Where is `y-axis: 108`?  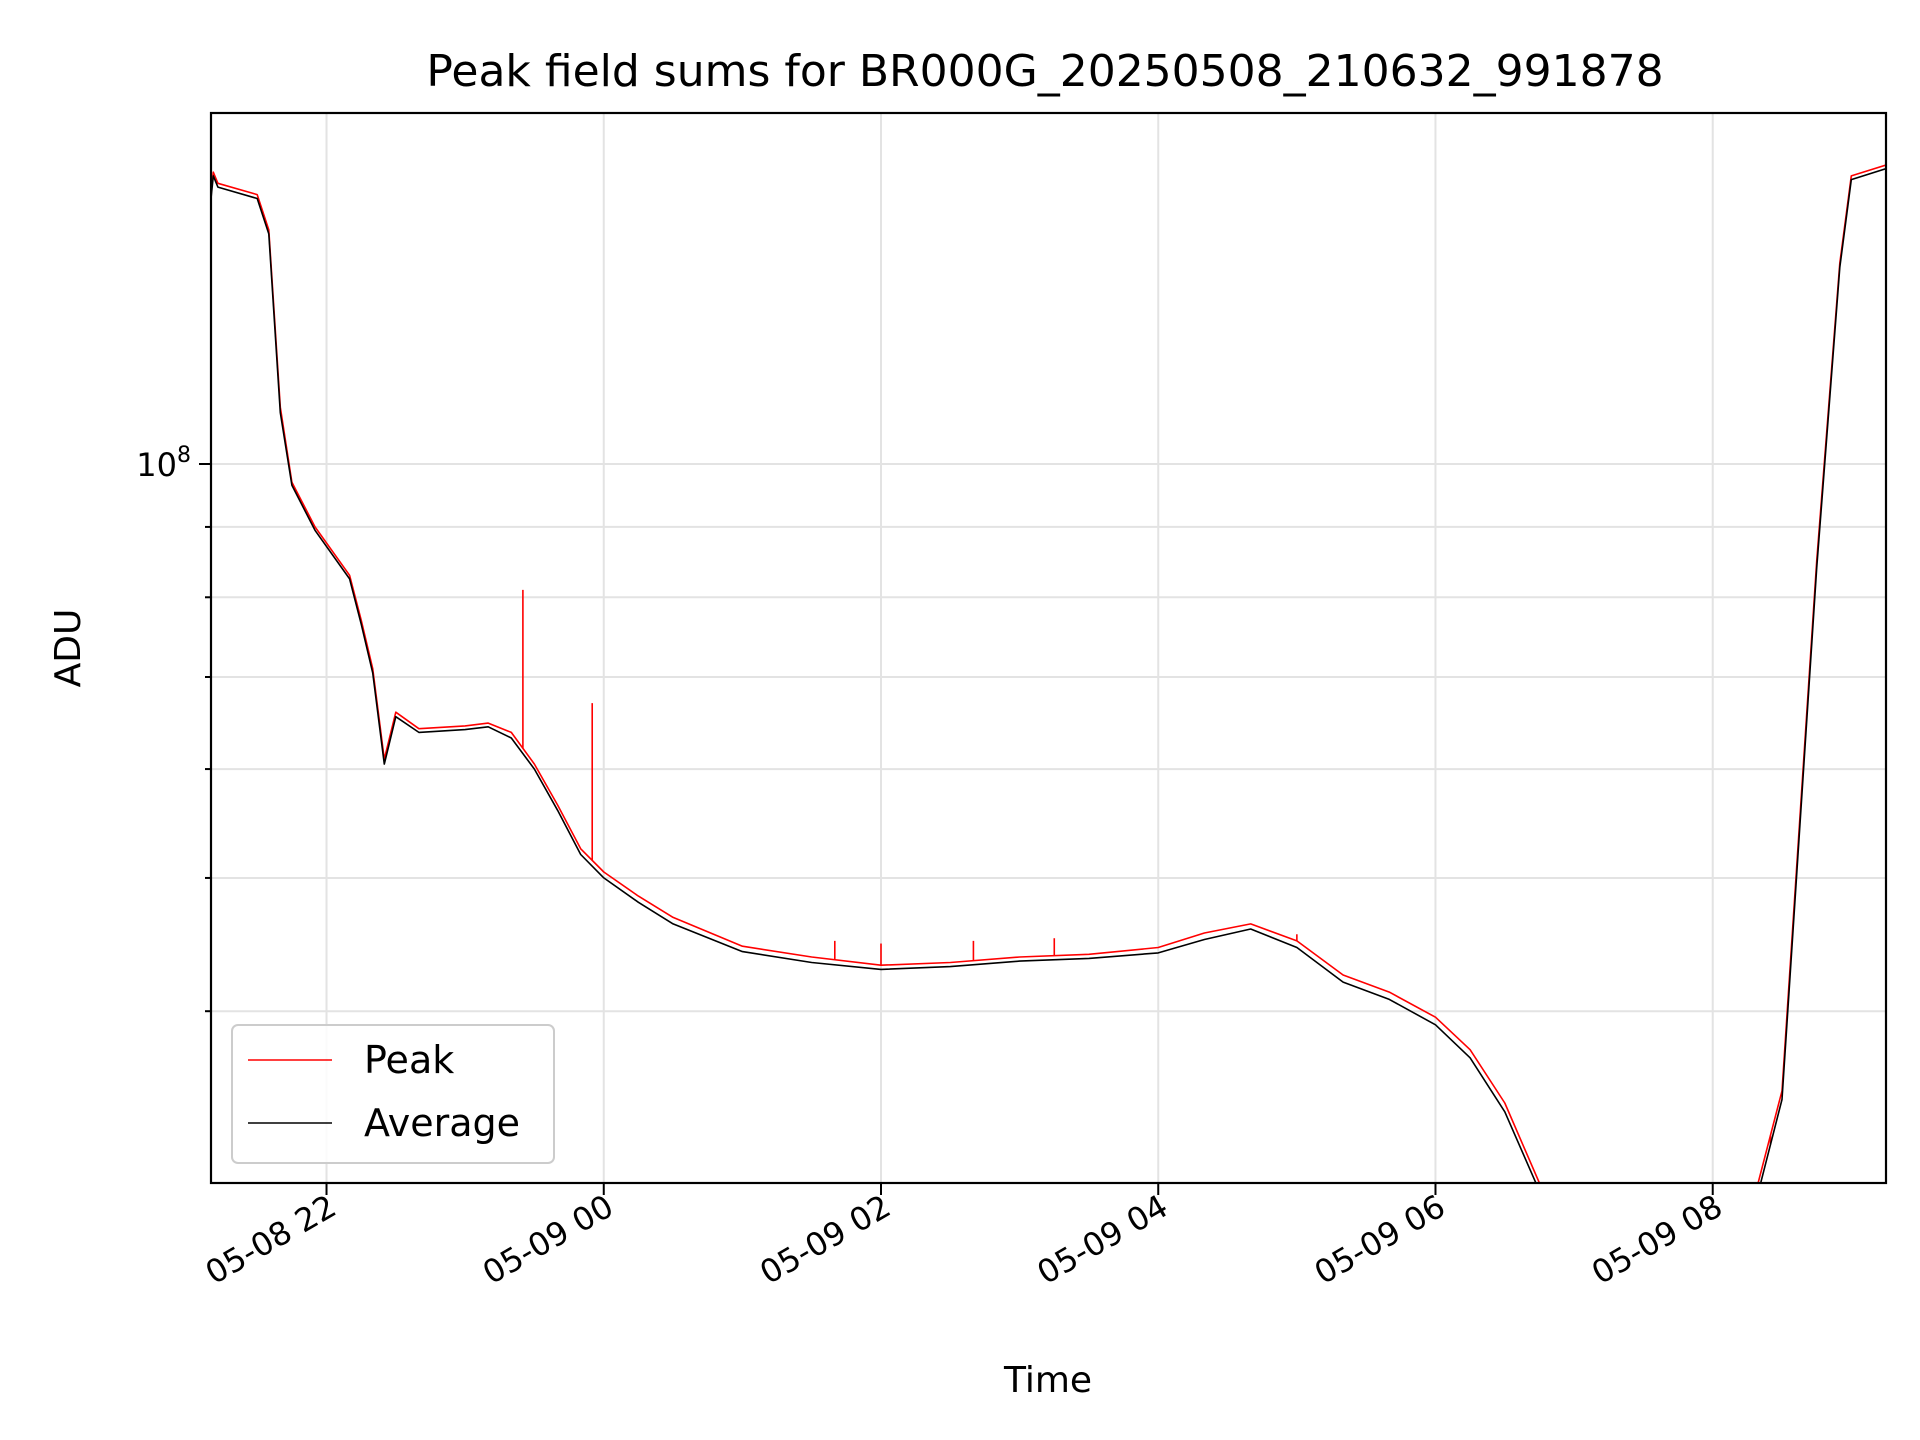 y-axis: 108 is located at coordinates (173, 728).